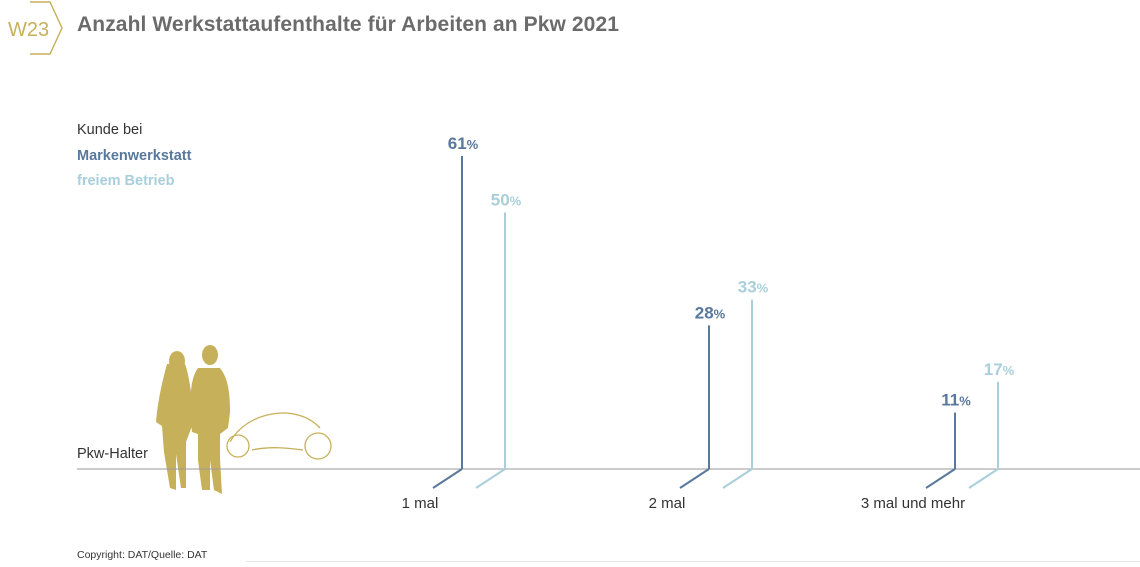 This screenshot has height=567, width=1140. What do you see at coordinates (956, 400) in the screenshot?
I see `data-label-markenwerkstatt-3: 11%` at bounding box center [956, 400].